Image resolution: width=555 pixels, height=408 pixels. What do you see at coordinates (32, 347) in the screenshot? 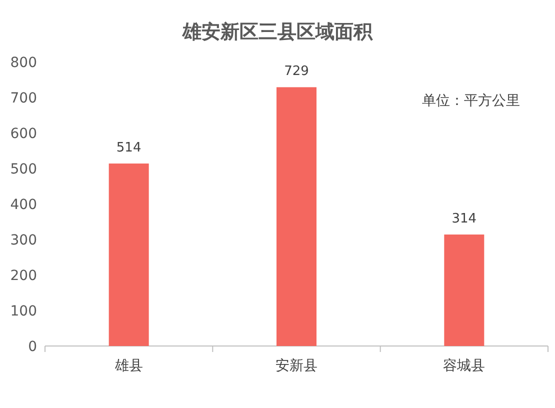
I see `y-tick-label: 0` at bounding box center [32, 347].